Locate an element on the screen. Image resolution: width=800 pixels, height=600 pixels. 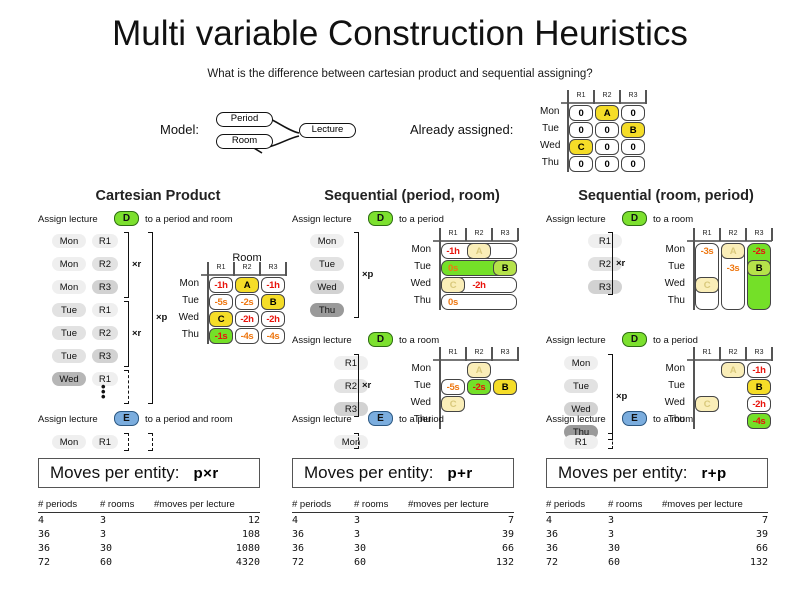
grid-cell: -1s is located at coordinates (221, 336).